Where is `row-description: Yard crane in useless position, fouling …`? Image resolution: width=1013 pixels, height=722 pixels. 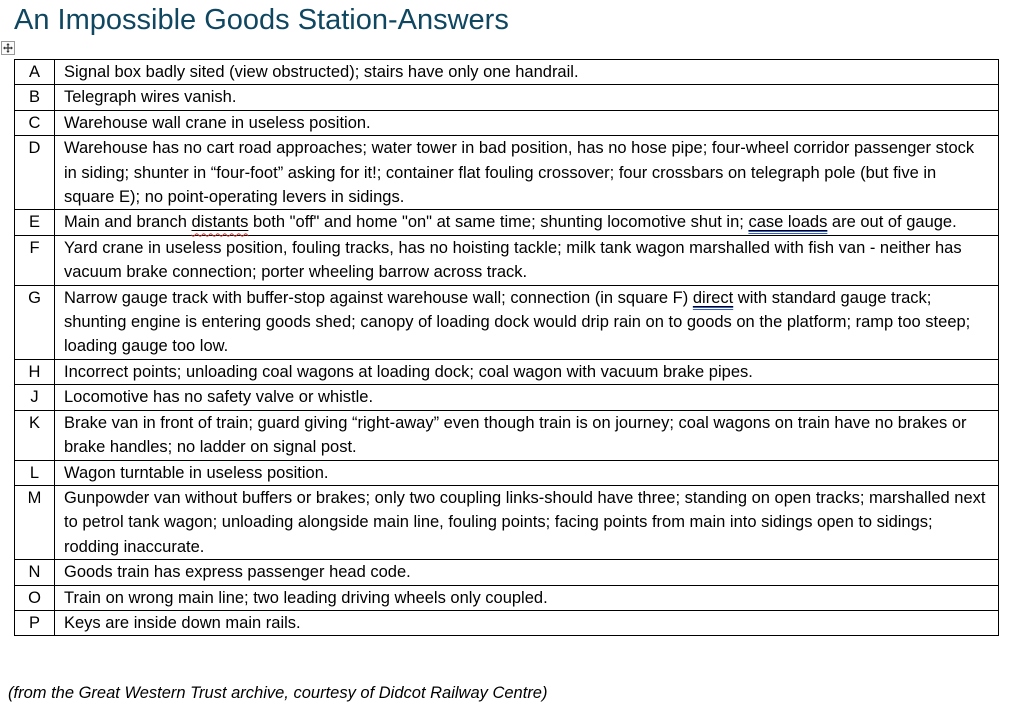 row-description: Yard crane in useless position, fouling … is located at coordinates (526, 260).